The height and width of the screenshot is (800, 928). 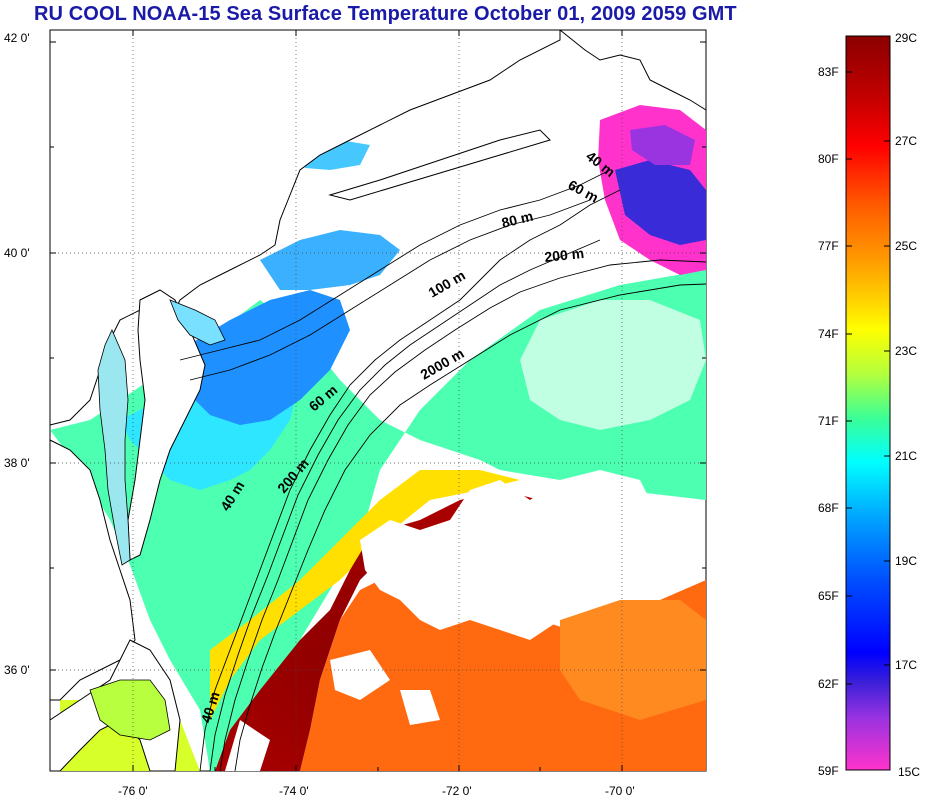 I want to click on colorbar-f-label: 77F, so click(x=828, y=246).